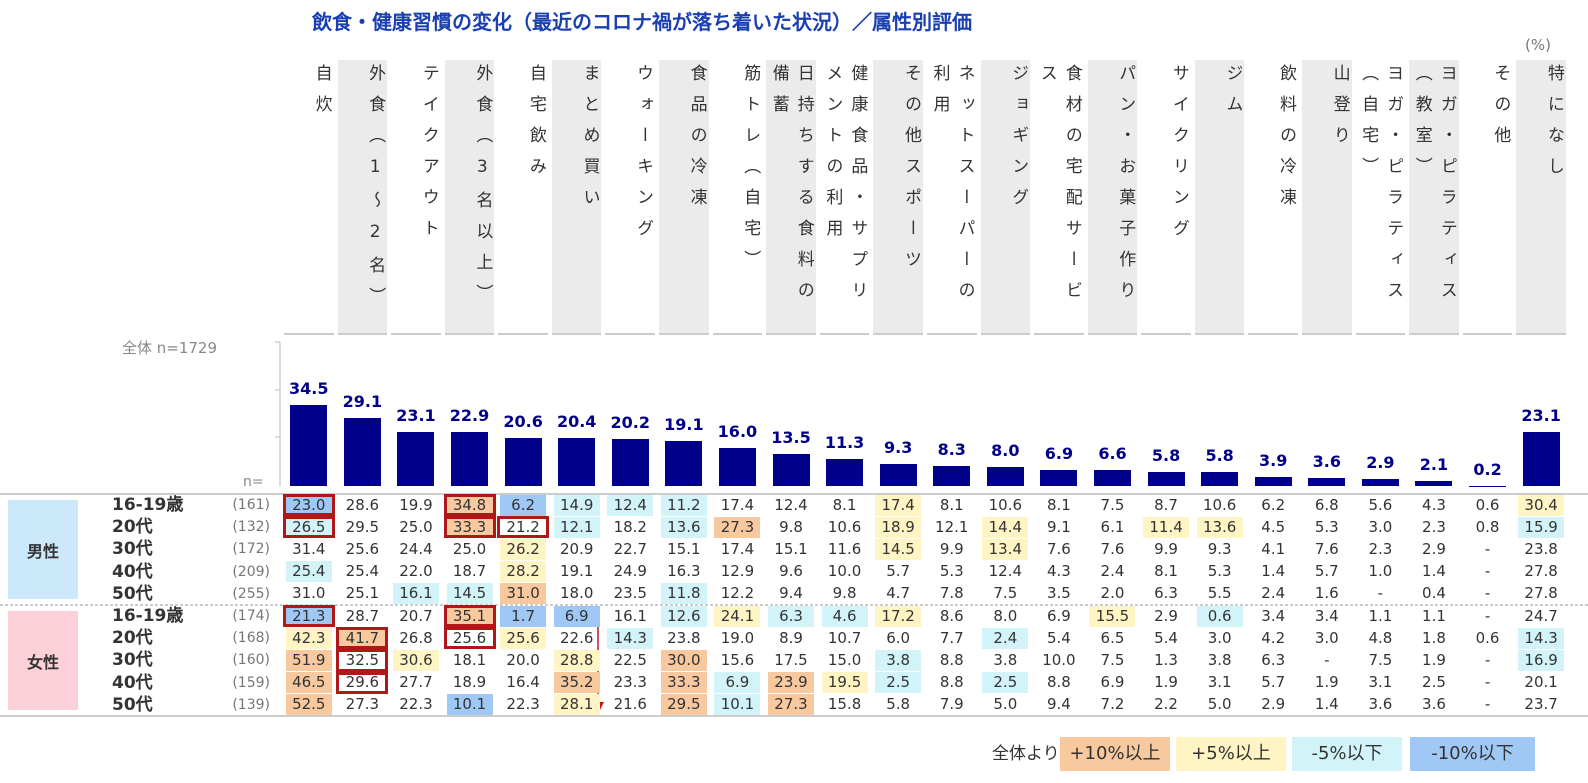 The height and width of the screenshot is (783, 1588). What do you see at coordinates (1219, 704) in the screenshot?
I see `table-cell: 5.0` at bounding box center [1219, 704].